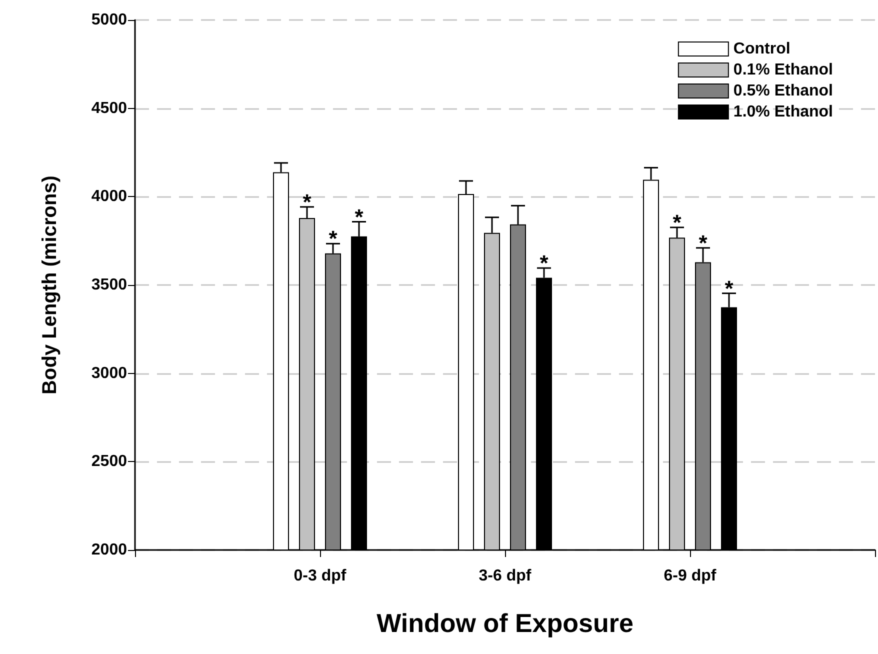  What do you see at coordinates (109, 461) in the screenshot?
I see `y-tick-label: 2500` at bounding box center [109, 461].